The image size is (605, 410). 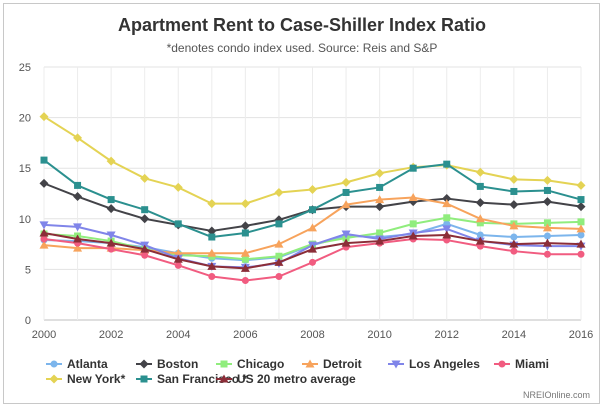 I want to click on legend-label: Atlanta, so click(x=87, y=364).